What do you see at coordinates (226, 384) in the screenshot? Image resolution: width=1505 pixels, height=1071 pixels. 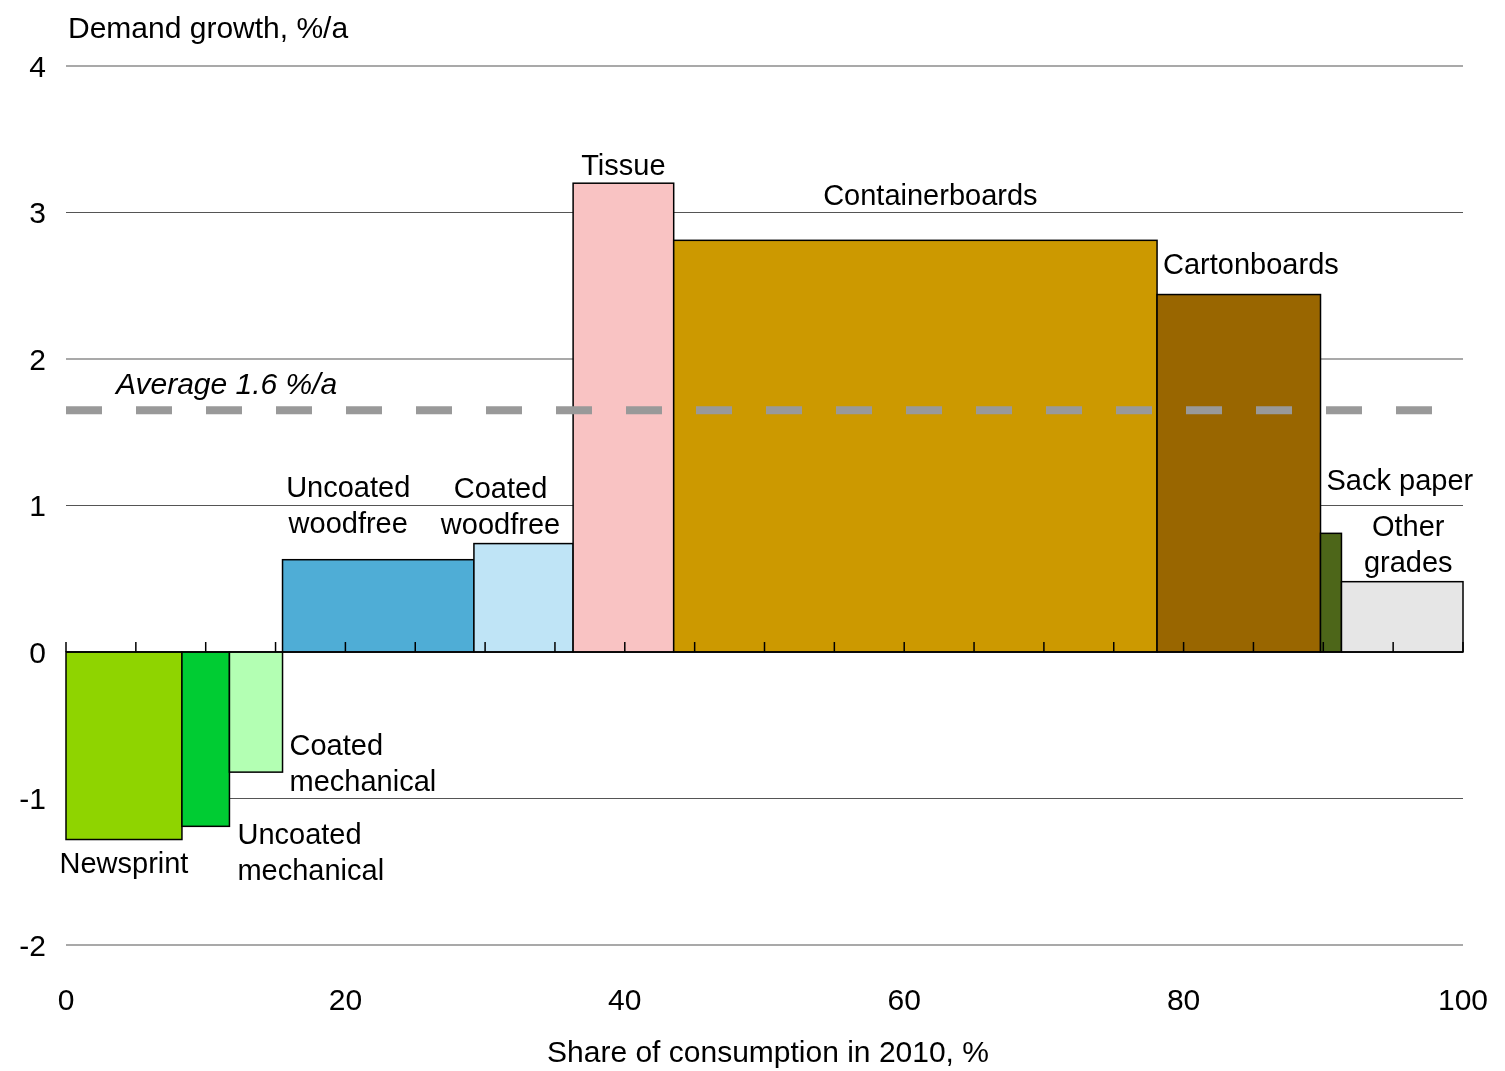 I see `ref-line-label: Average 1.6 %/a` at bounding box center [226, 384].